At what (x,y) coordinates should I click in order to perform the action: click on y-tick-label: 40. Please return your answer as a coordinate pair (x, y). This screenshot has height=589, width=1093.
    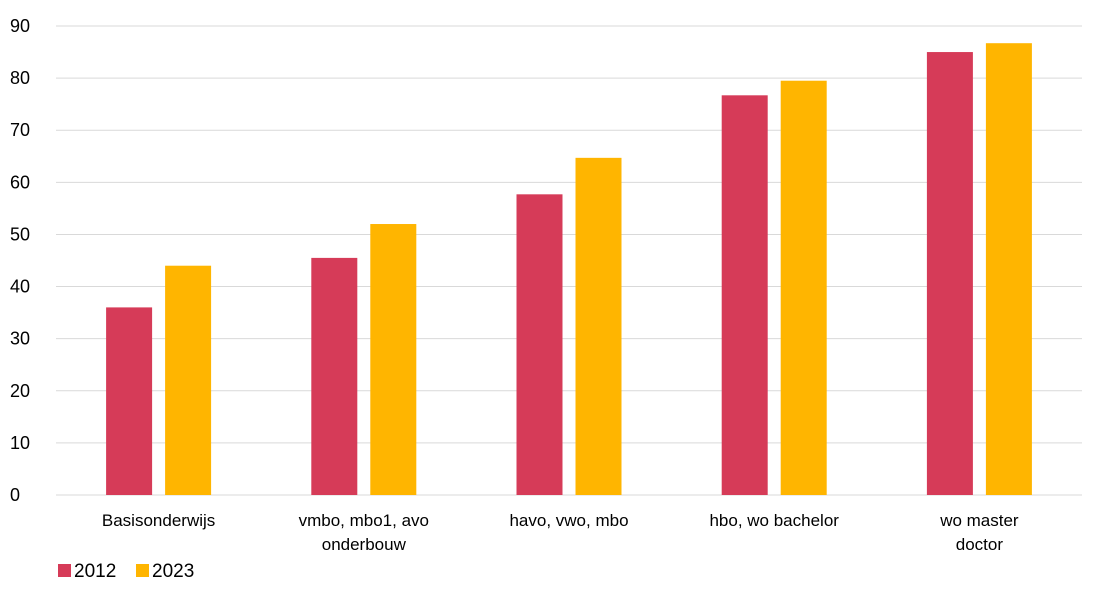
    Looking at the image, I should click on (20, 287).